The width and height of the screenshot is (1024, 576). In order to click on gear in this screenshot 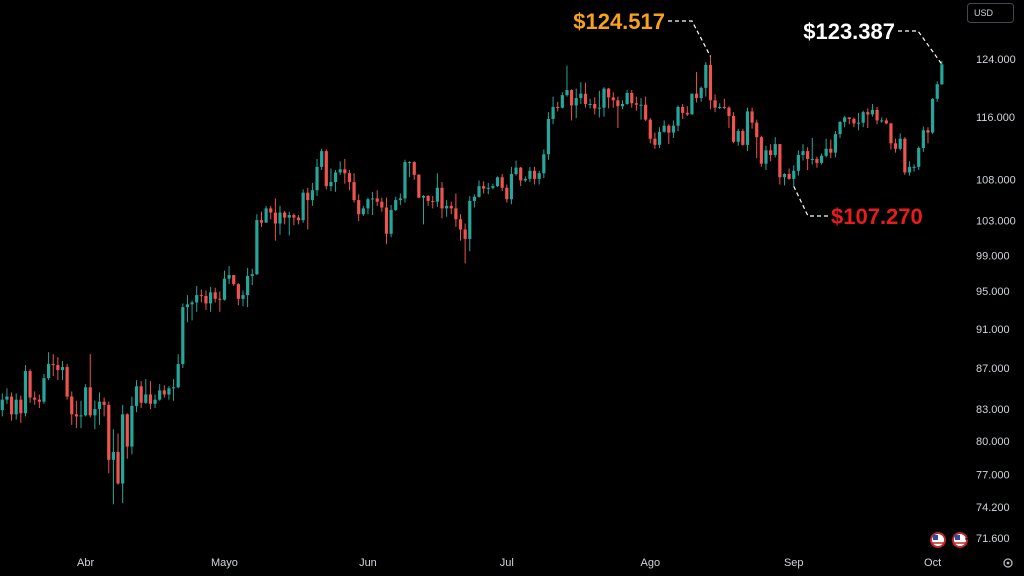, I will do `click(1008, 563)`.